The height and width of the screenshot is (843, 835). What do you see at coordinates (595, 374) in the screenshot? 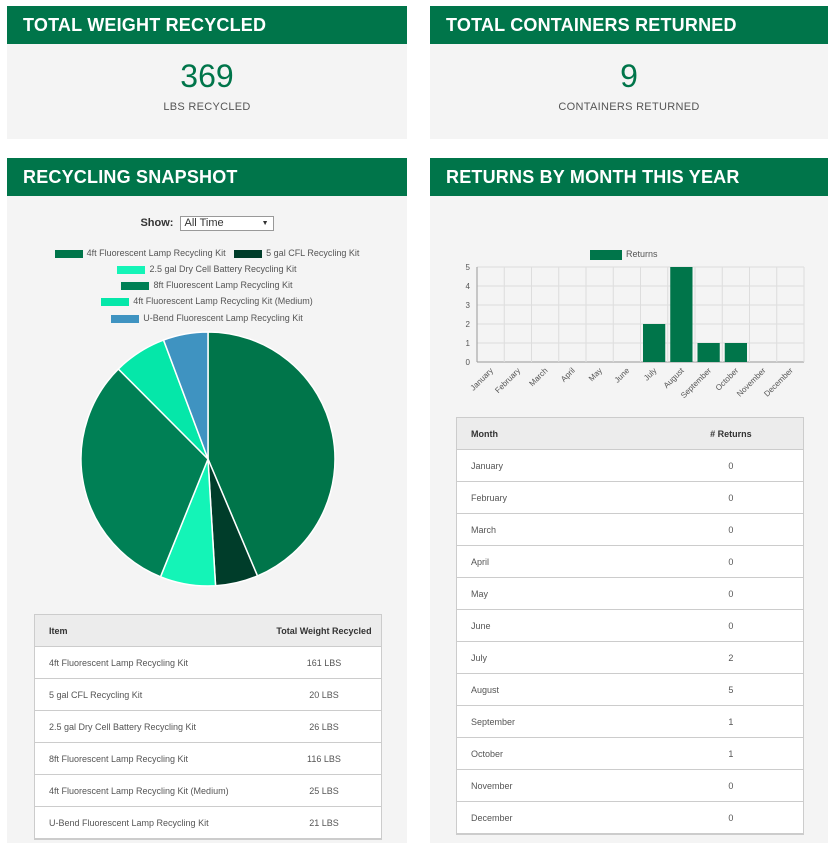
I see `x-tick-label: May` at bounding box center [595, 374].